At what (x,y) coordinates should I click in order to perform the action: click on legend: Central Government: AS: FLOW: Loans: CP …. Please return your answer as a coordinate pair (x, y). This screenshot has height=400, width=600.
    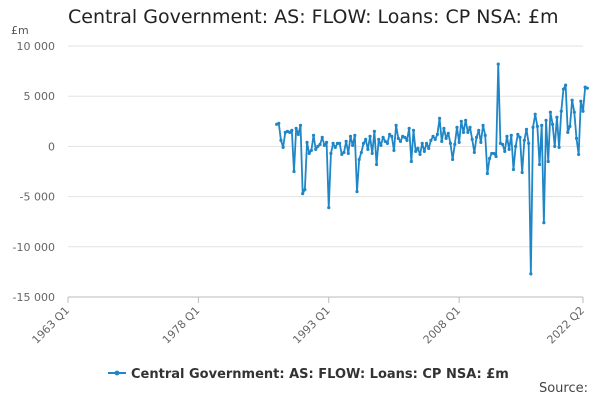
    Looking at the image, I should click on (308, 374).